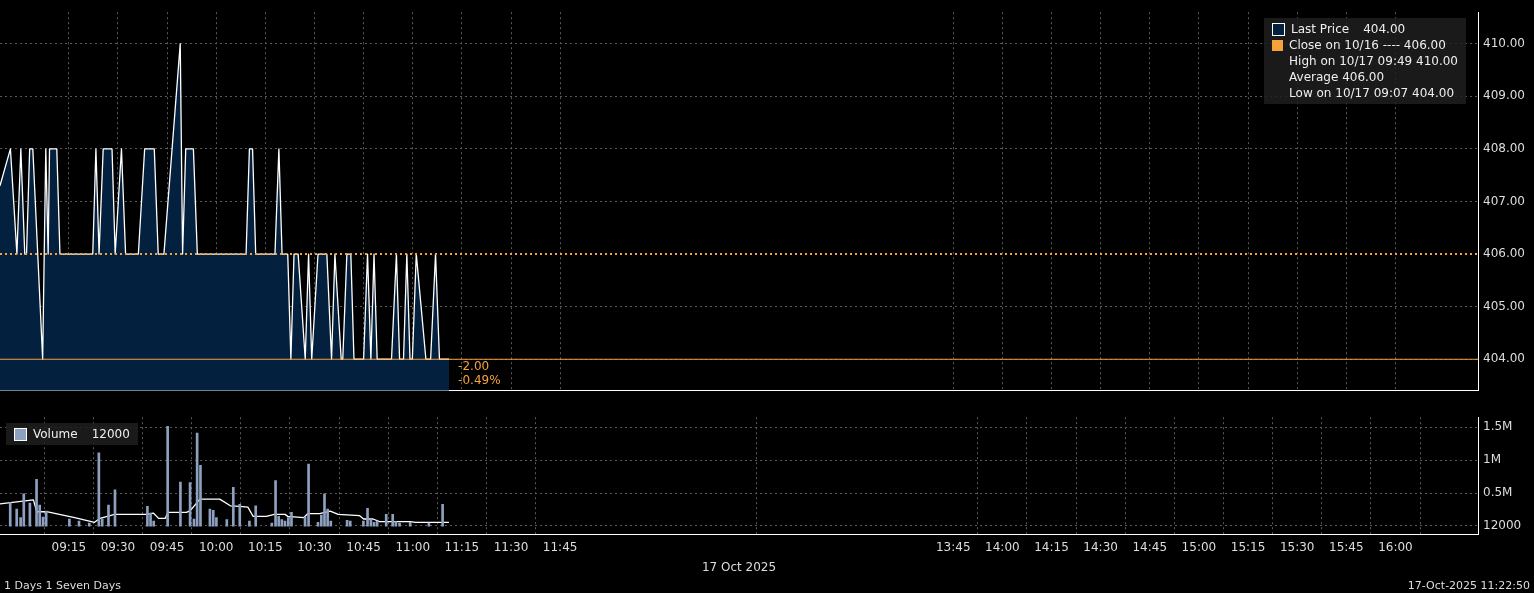 The width and height of the screenshot is (1534, 593). What do you see at coordinates (69, 546) in the screenshot?
I see `x-tick-label: 09:15` at bounding box center [69, 546].